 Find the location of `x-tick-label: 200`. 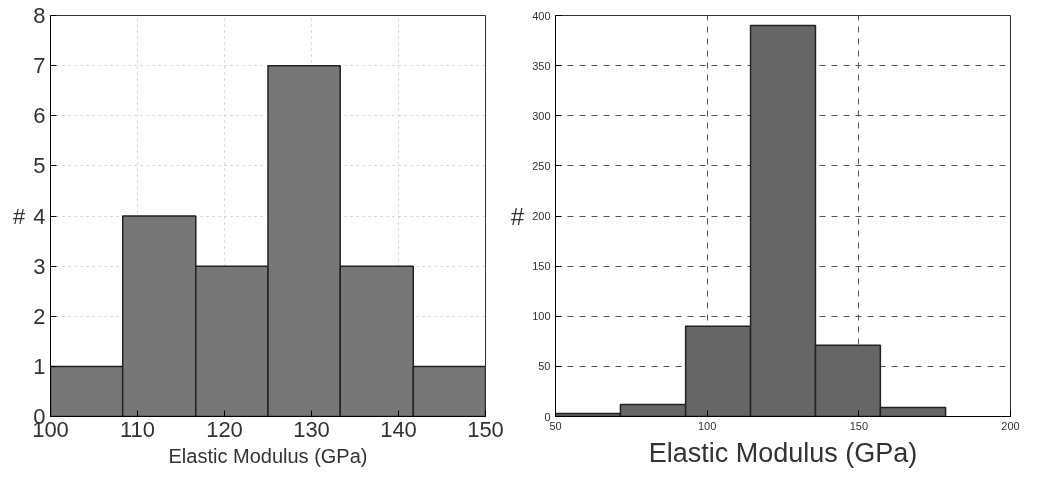

x-tick-label: 200 is located at coordinates (1010, 425).